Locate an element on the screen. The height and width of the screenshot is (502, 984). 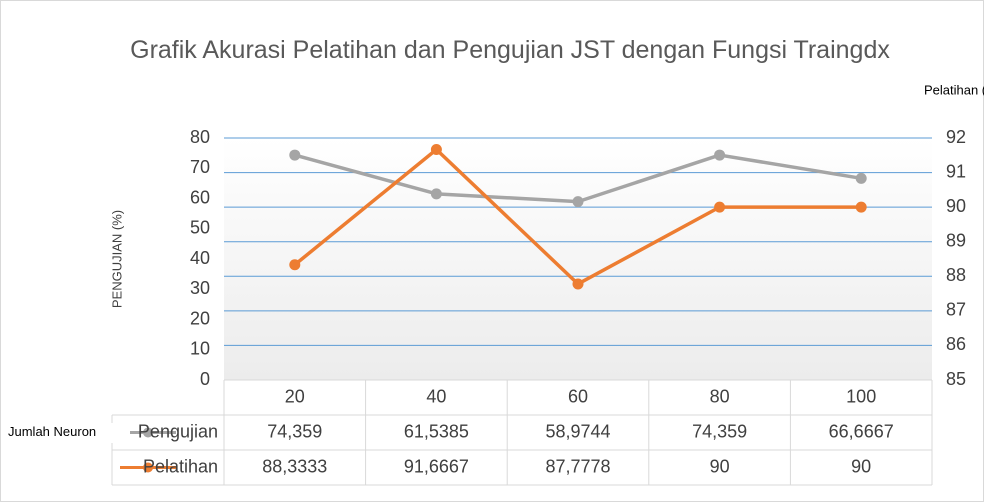
x-tick-label: 100 is located at coordinates (861, 396).